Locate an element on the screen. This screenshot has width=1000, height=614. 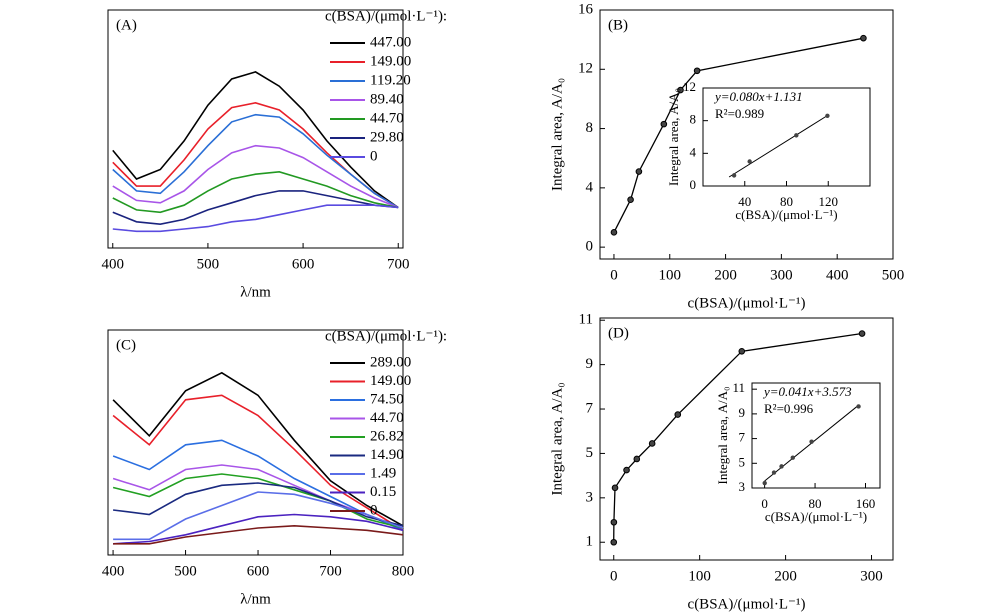
x-tick-label: 120 is located at coordinates (829, 201).